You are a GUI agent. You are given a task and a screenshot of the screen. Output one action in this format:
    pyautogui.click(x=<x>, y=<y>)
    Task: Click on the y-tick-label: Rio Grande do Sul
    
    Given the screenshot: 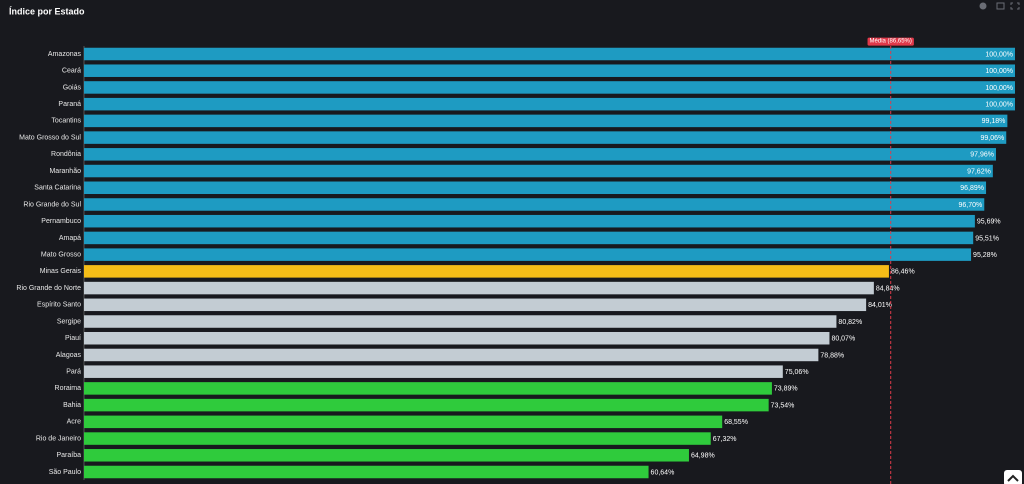 What is the action you would take?
    pyautogui.click(x=52, y=204)
    